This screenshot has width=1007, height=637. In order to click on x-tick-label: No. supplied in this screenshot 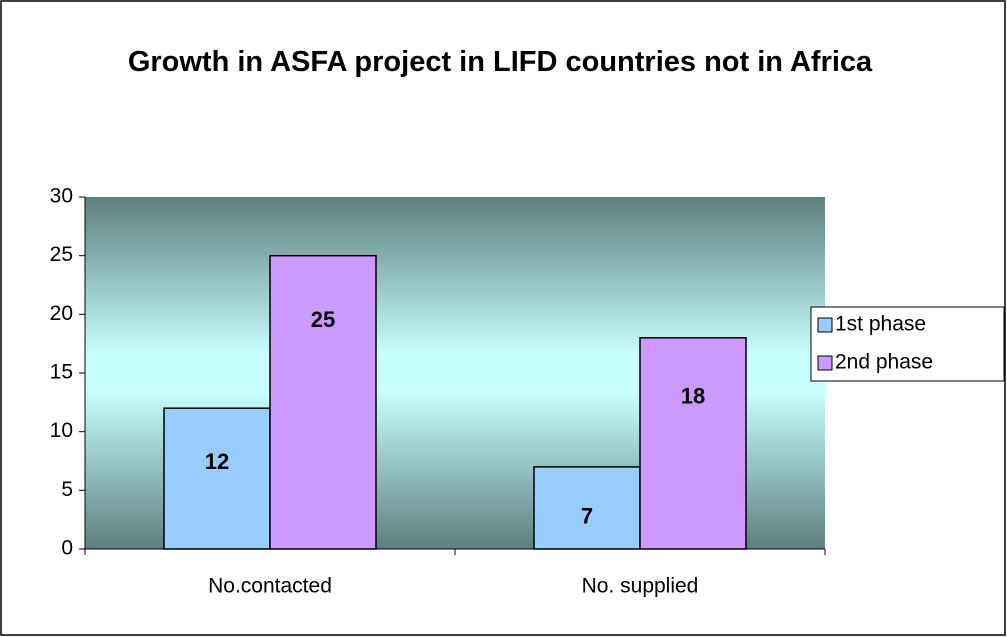, I will do `click(640, 586)`.